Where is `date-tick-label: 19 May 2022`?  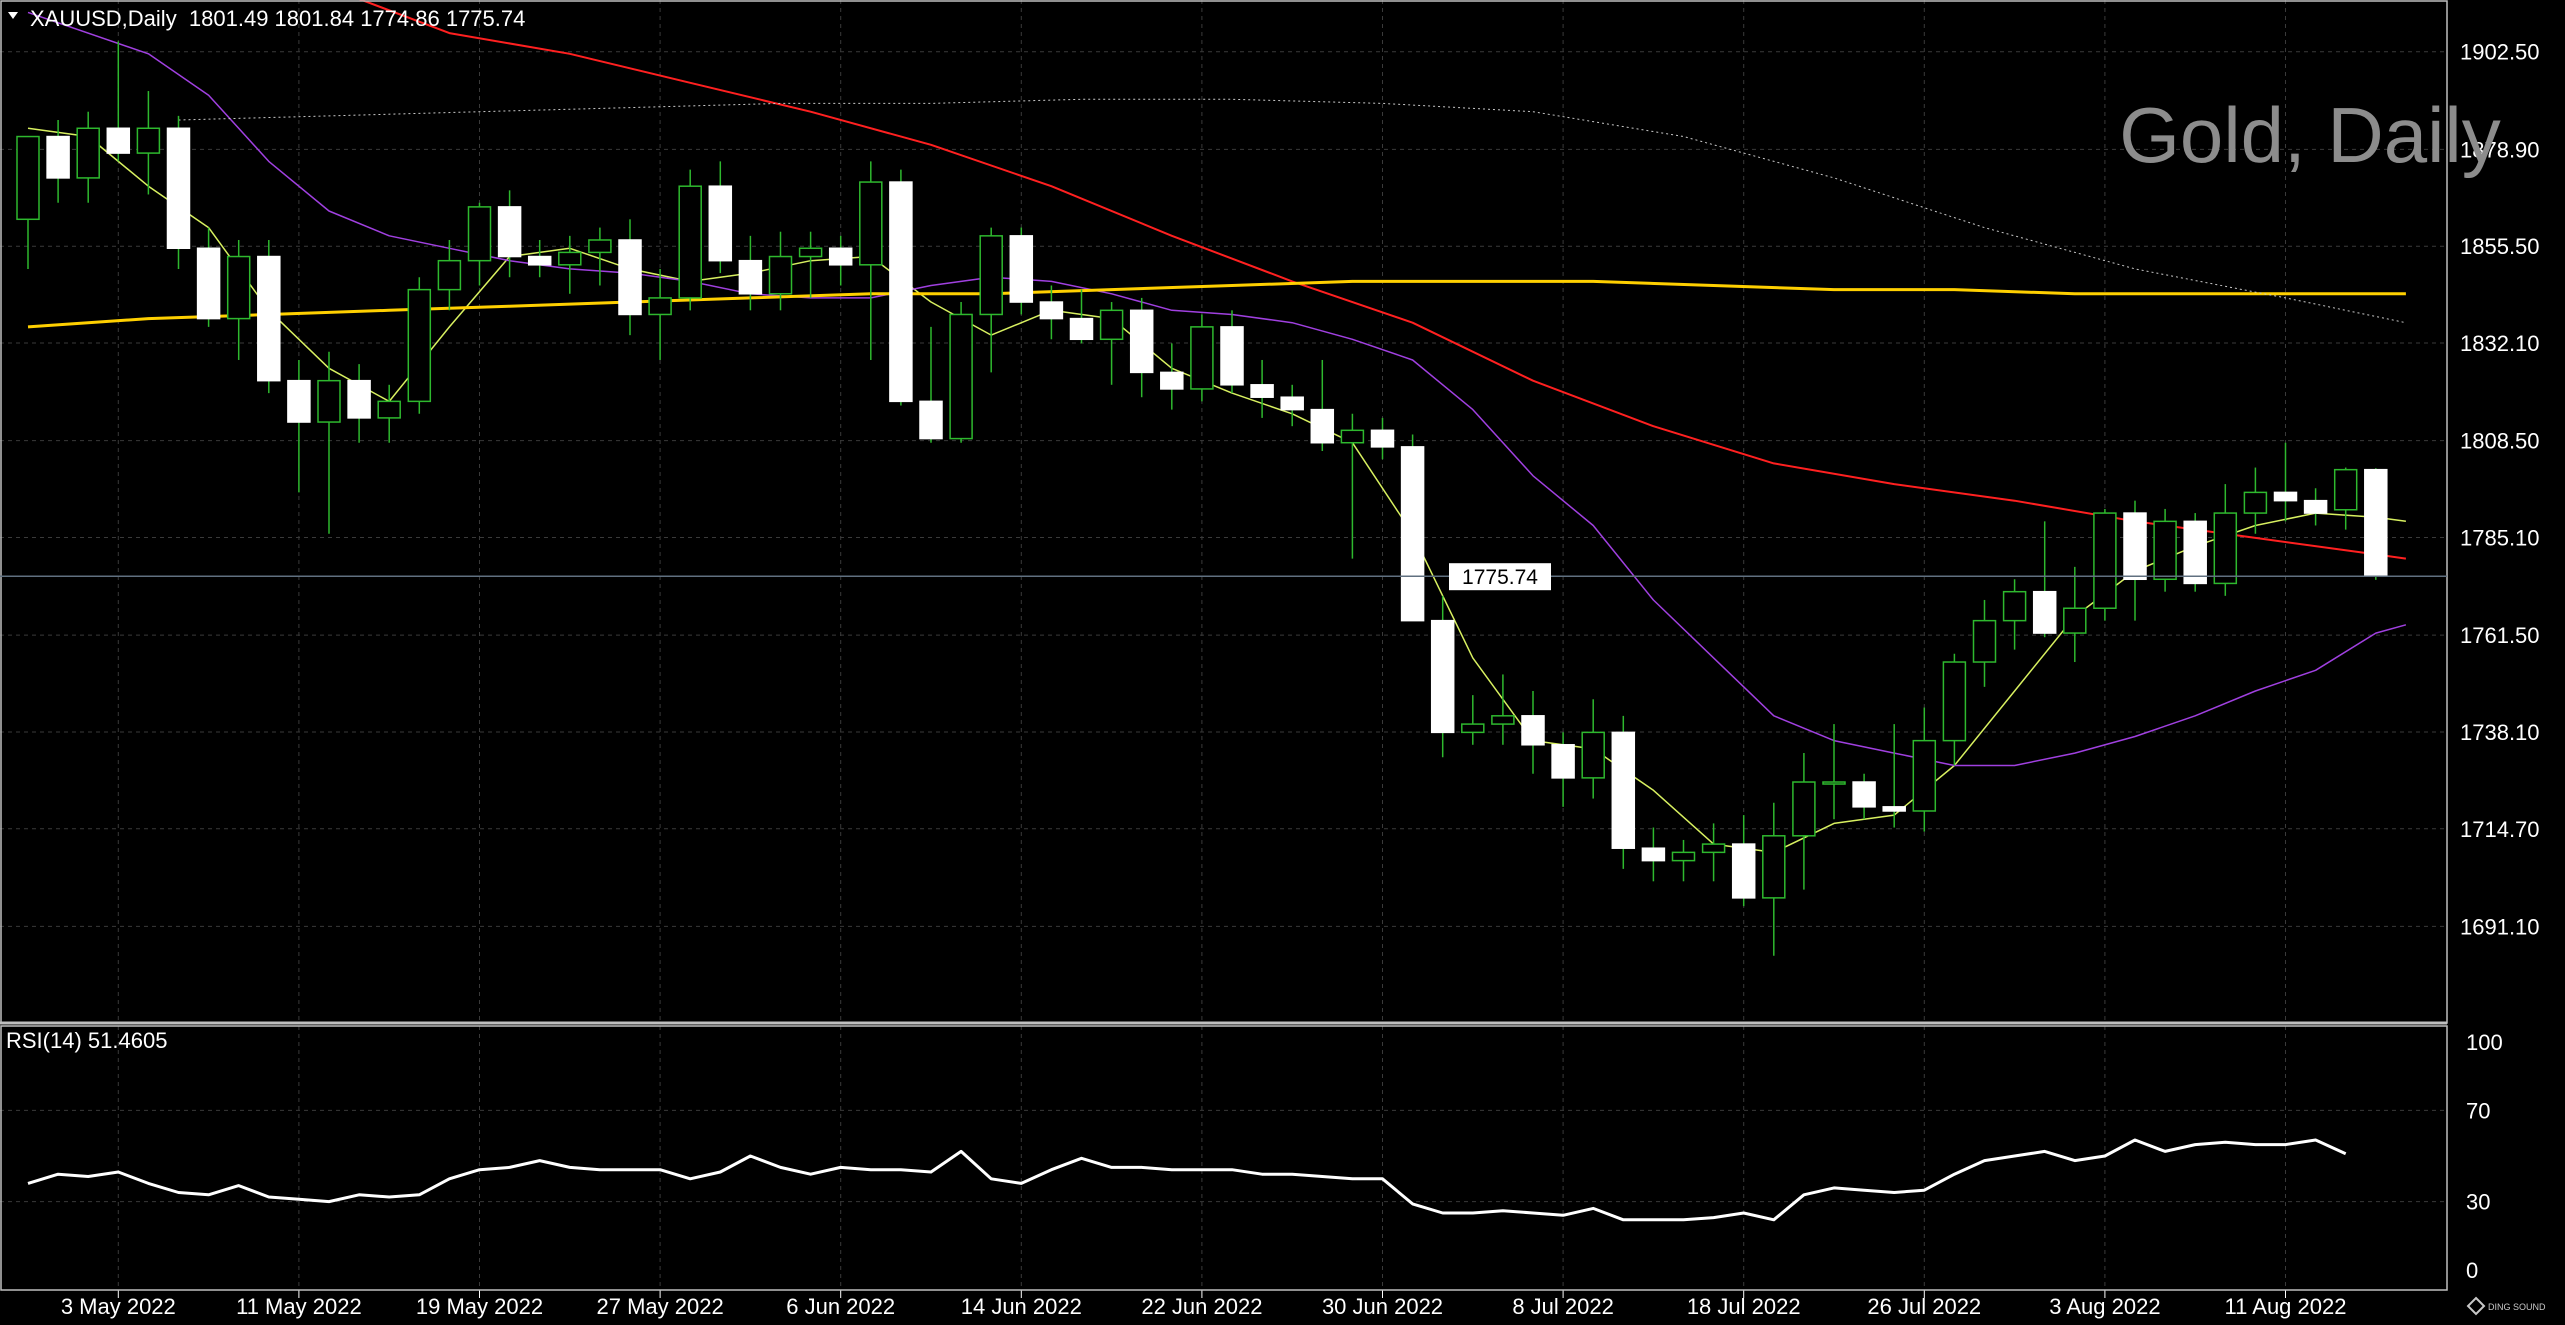
date-tick-label: 19 May 2022 is located at coordinates (479, 1306).